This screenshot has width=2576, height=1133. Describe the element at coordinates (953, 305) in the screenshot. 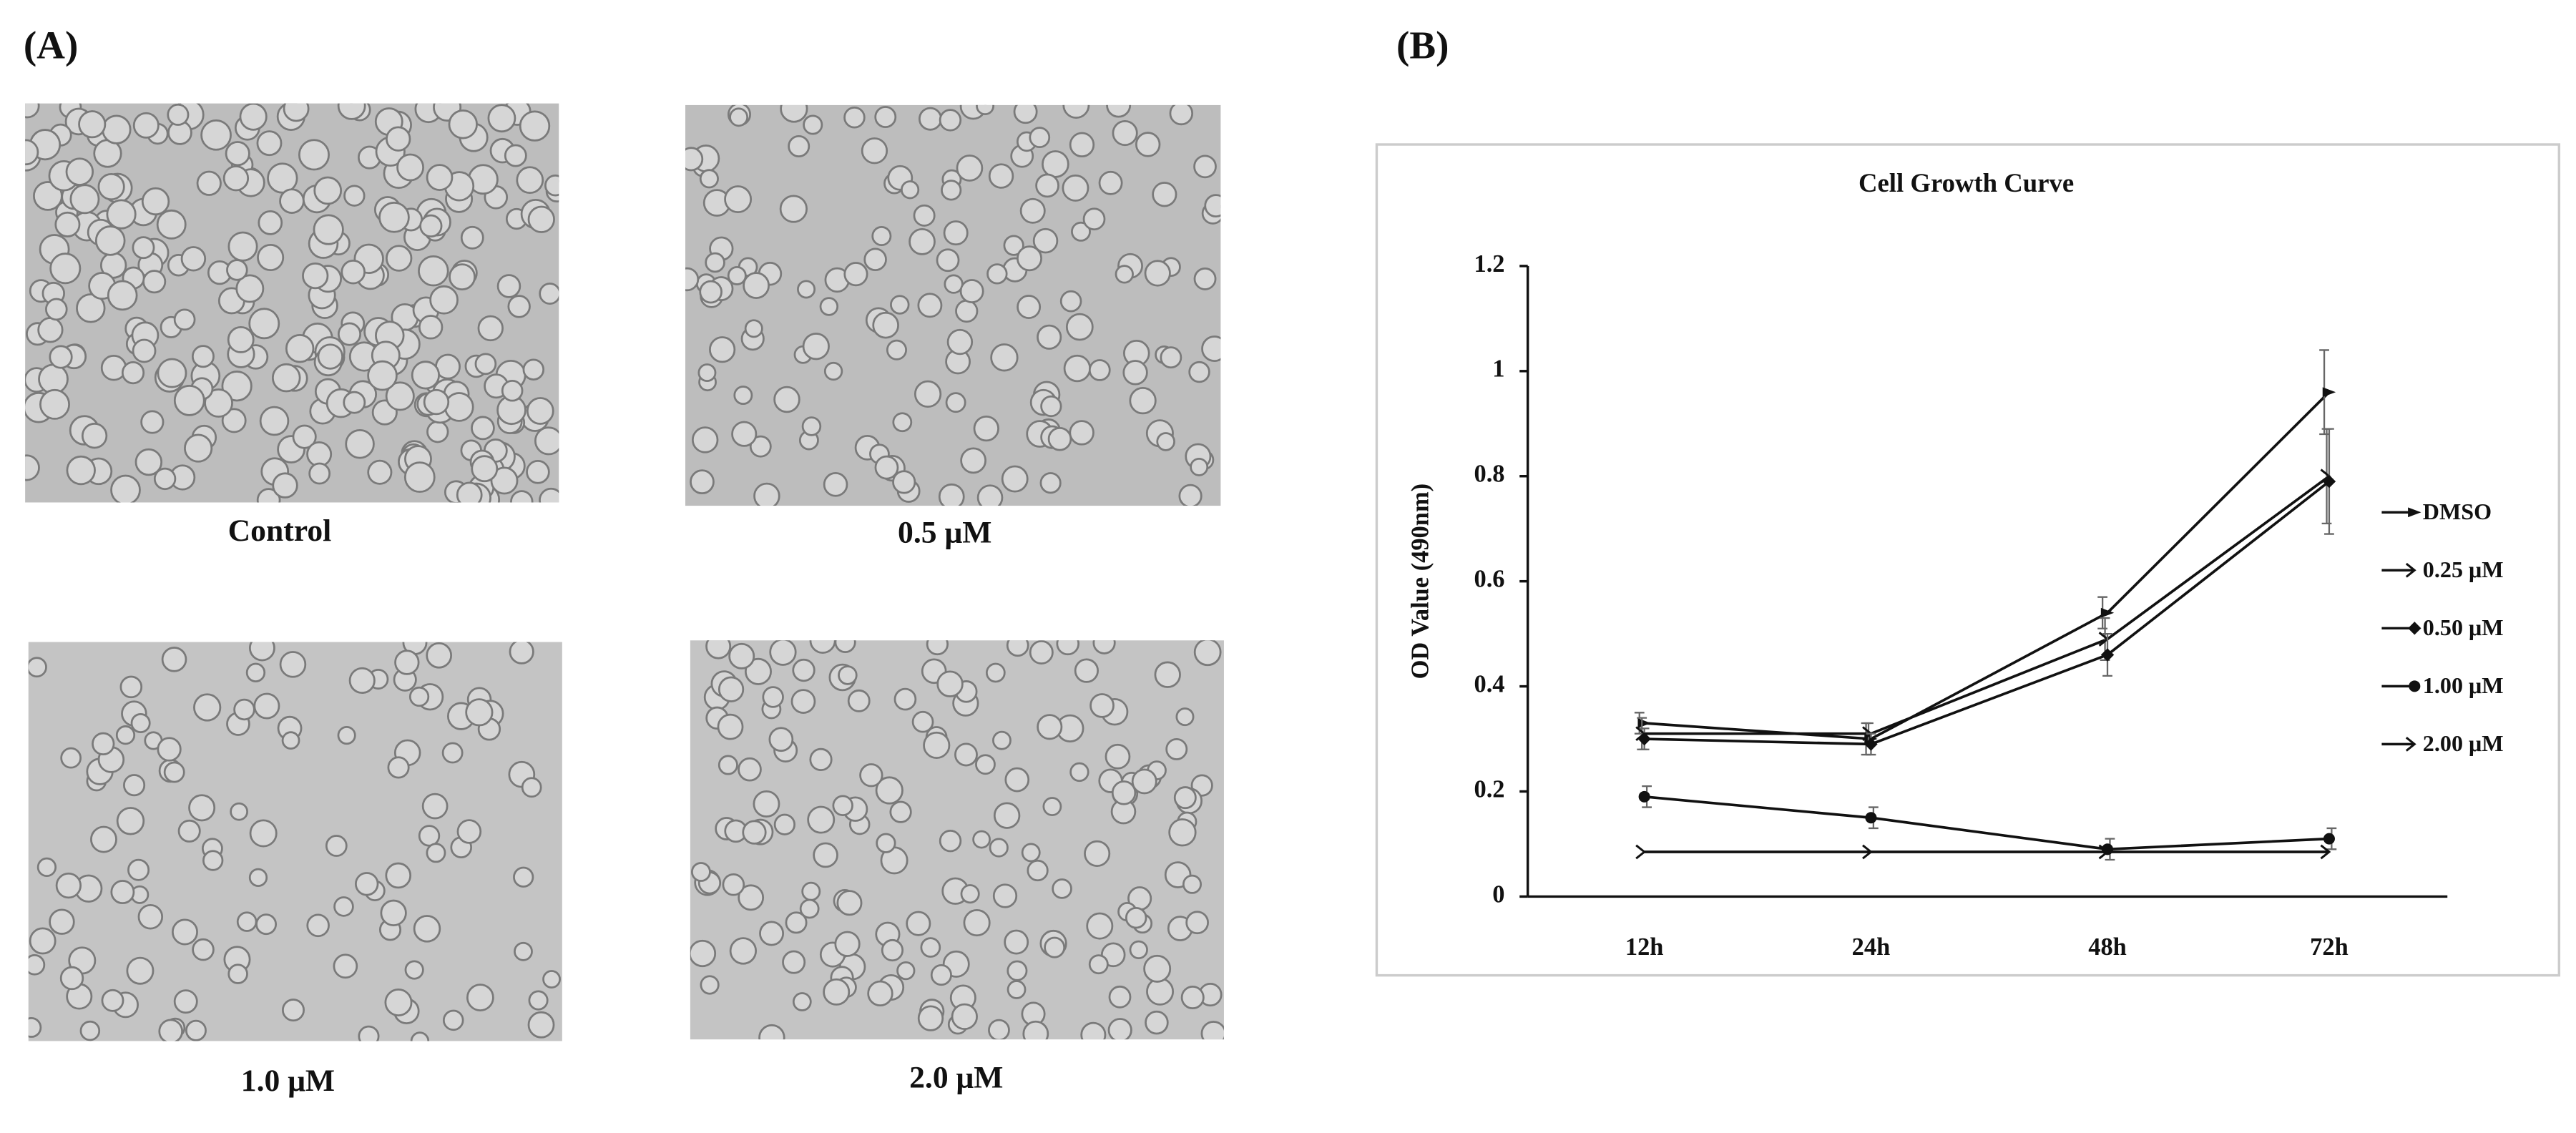

I see `cells` at that location.